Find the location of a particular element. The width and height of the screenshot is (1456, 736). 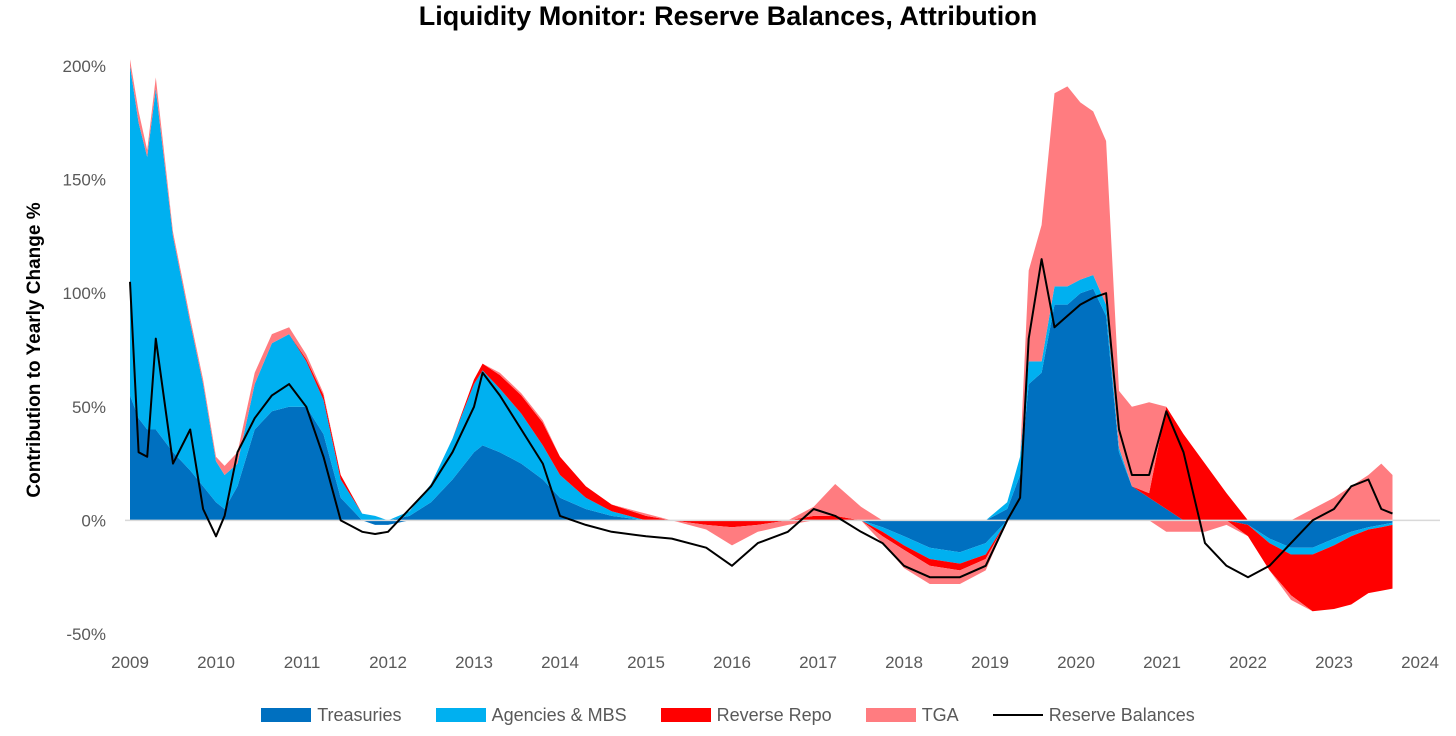

legend-label: Reserve Balances is located at coordinates (1121, 714).